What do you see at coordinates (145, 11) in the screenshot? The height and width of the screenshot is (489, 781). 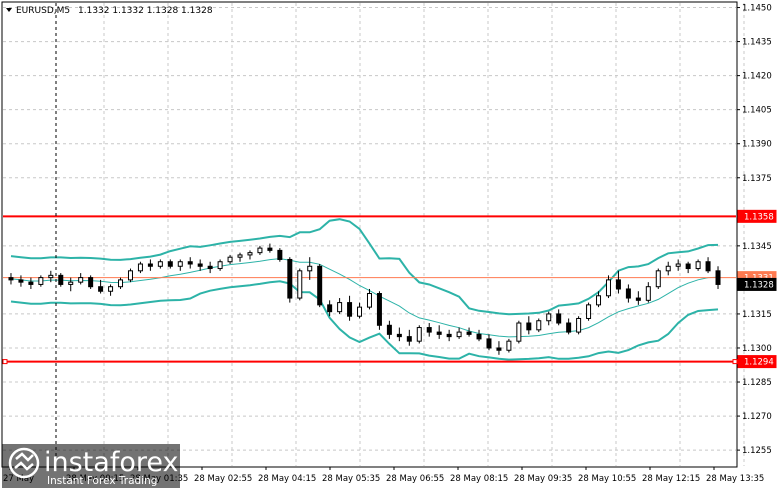 I see `ohlc-values: 1.1332 1.1332 1.1328 1.1328` at bounding box center [145, 11].